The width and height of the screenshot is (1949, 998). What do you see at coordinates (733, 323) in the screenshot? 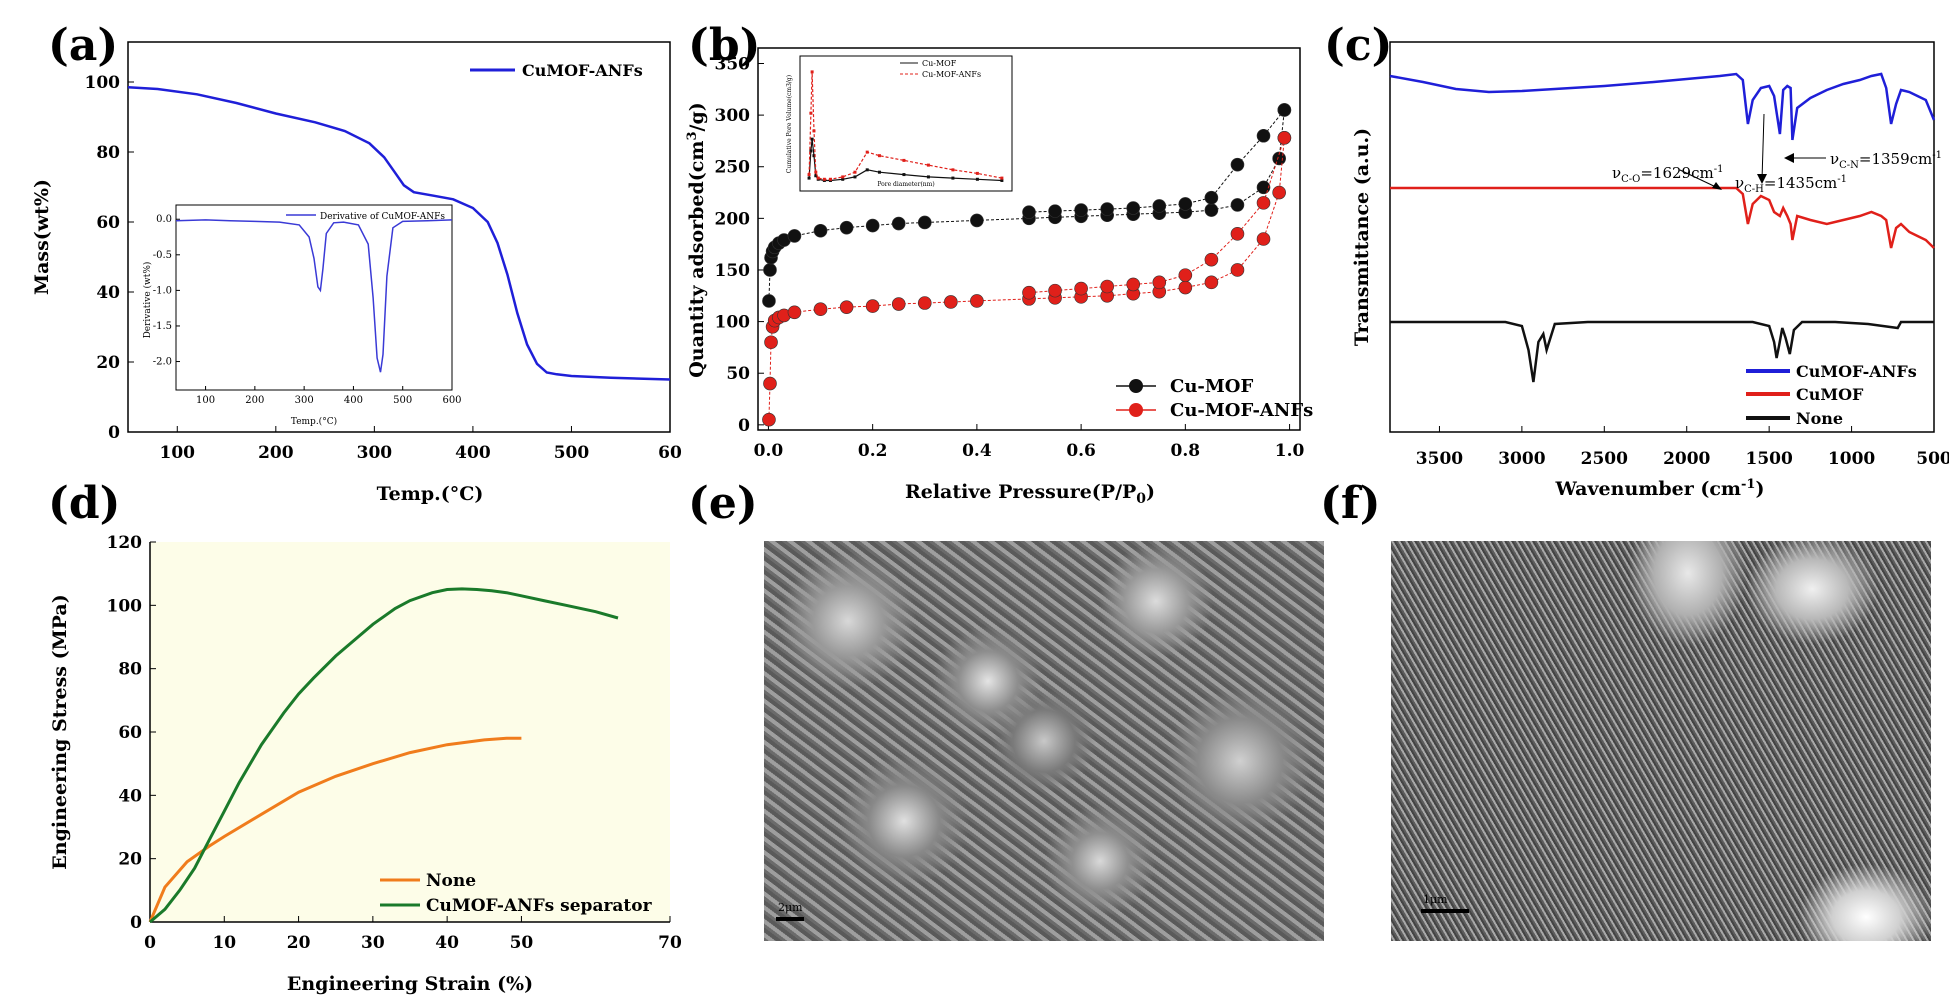
I see `panel-b-ytick-label-2: 100` at bounding box center [733, 323].